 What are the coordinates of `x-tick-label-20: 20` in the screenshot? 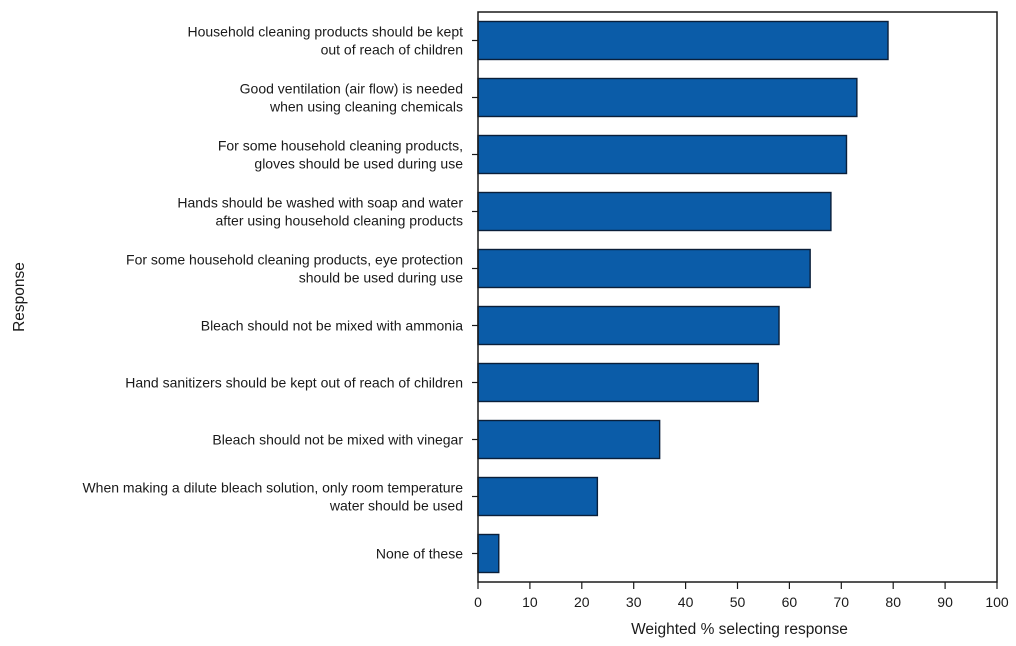 It's located at (582, 602).